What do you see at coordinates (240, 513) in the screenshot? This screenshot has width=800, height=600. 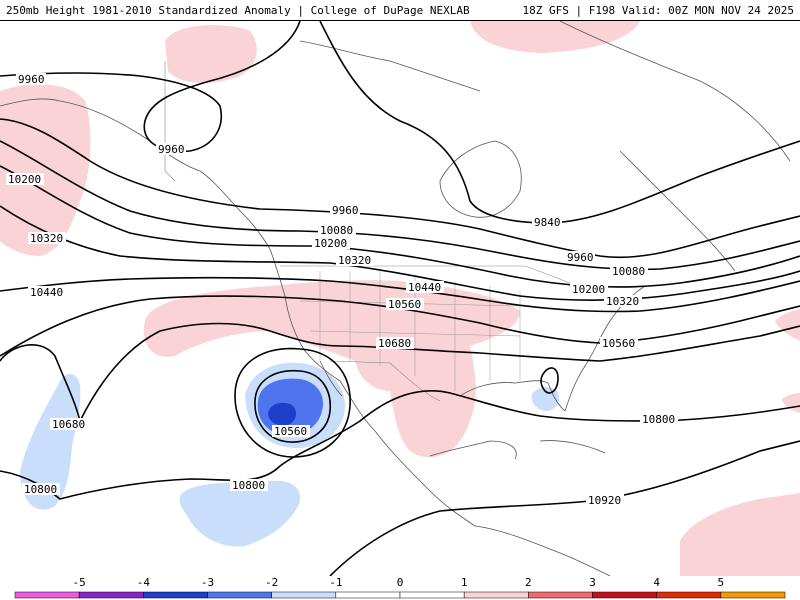 I see `anomaly-negative-pacific-south` at bounding box center [240, 513].